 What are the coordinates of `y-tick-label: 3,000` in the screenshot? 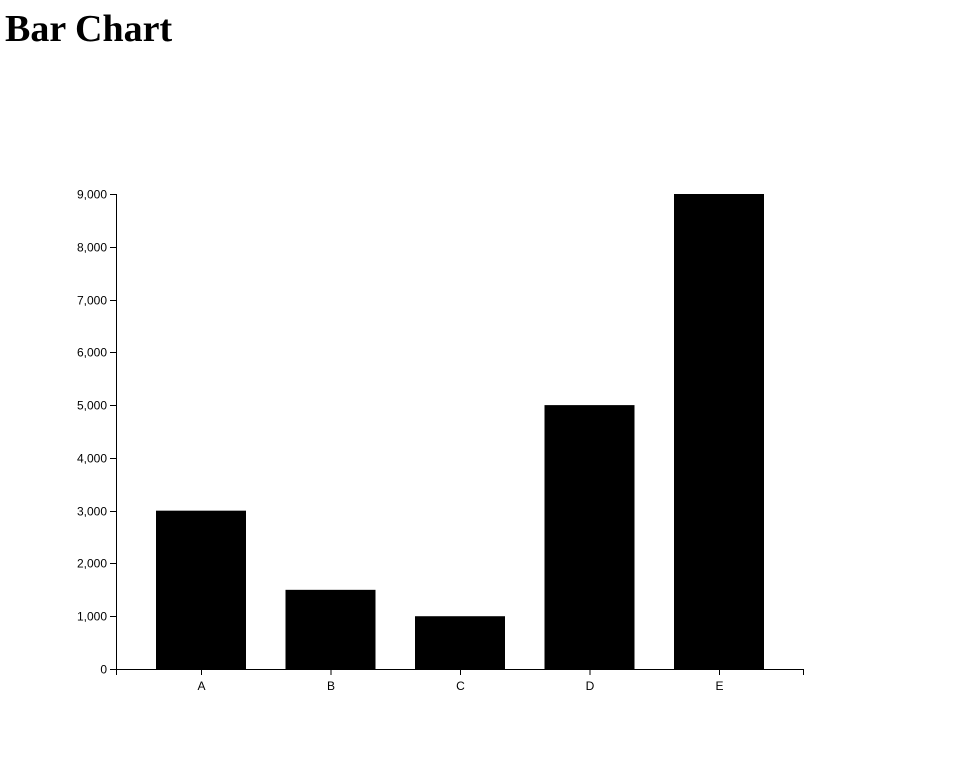 It's located at (92, 512).